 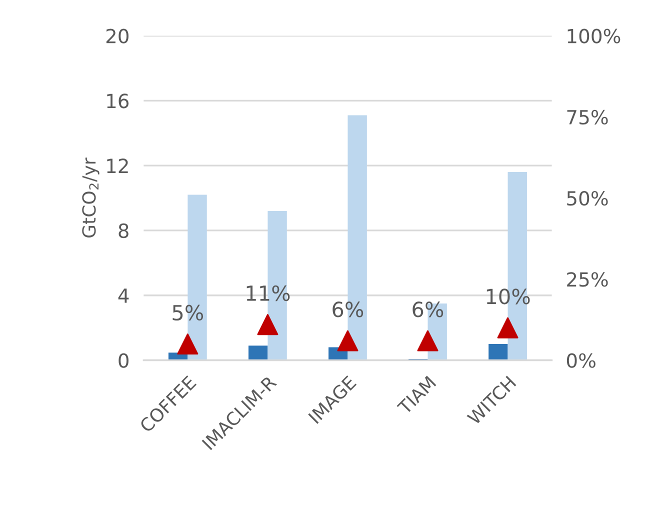 What do you see at coordinates (123, 295) in the screenshot?
I see `y-tick-label: 4` at bounding box center [123, 295].